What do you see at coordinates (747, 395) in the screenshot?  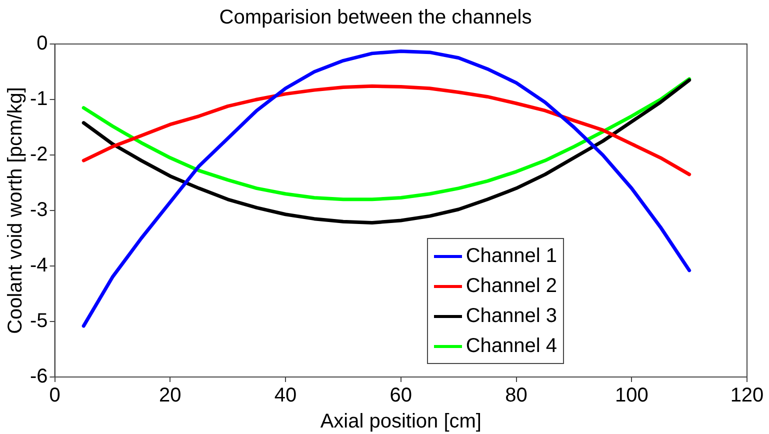 I see `x-tick-label: 120` at bounding box center [747, 395].